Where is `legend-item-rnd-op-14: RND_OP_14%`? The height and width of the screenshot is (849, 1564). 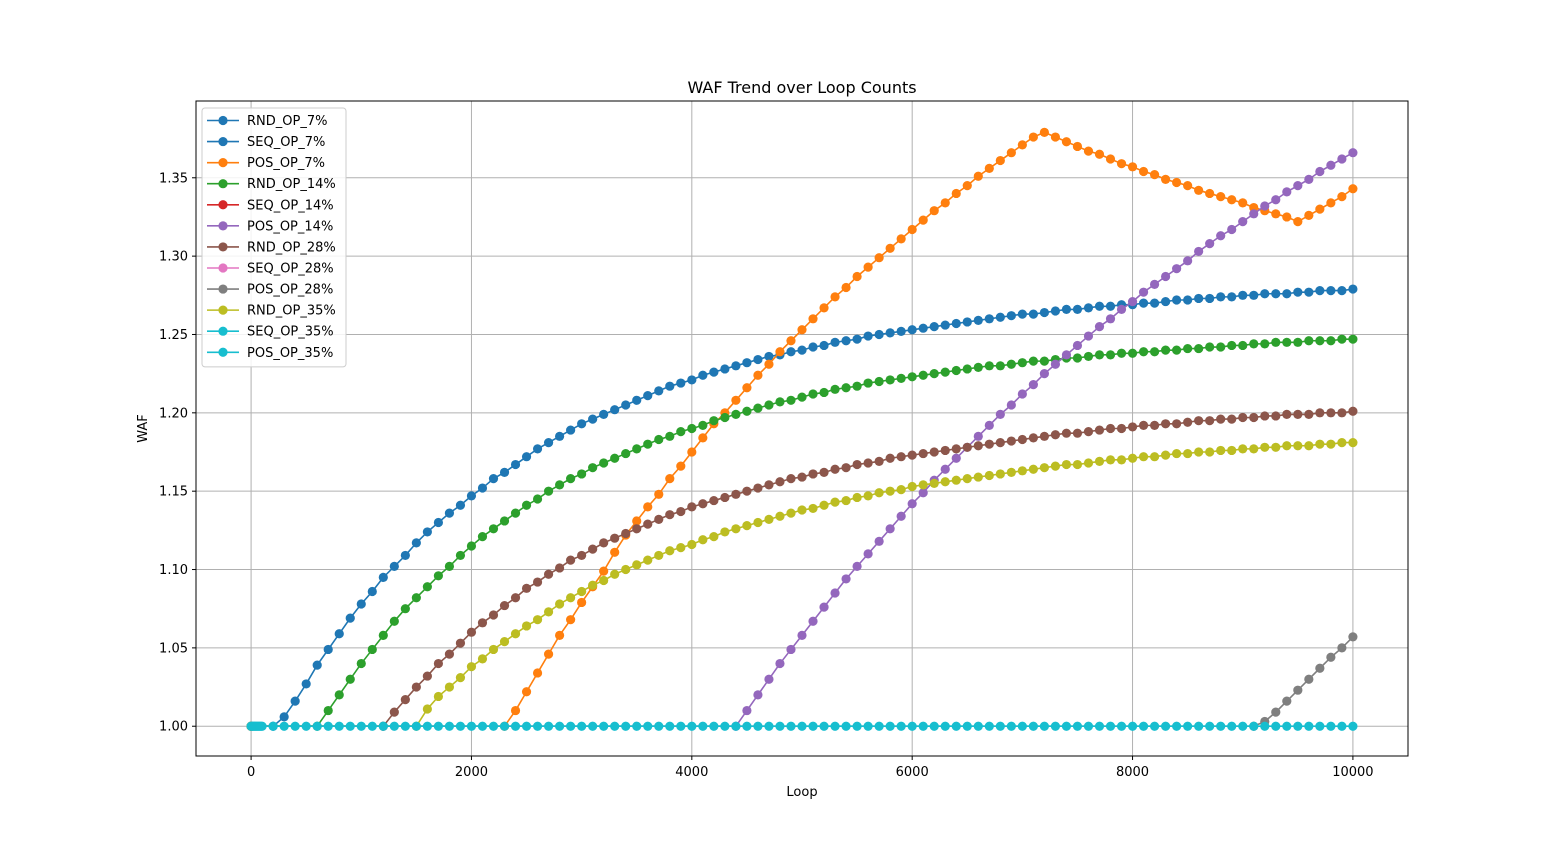
legend-item-rnd-op-14: RND_OP_14% is located at coordinates (271, 184).